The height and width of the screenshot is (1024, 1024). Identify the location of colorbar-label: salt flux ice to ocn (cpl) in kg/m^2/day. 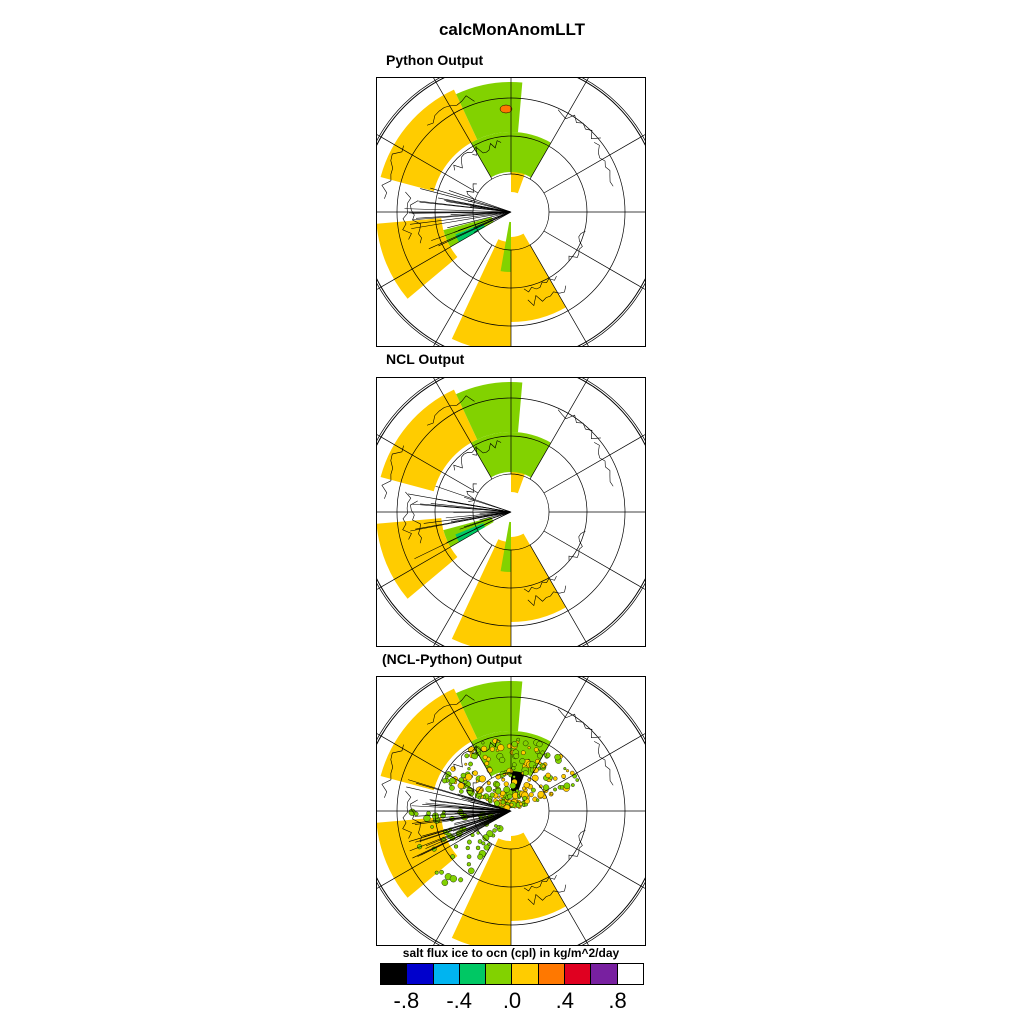
(511, 953).